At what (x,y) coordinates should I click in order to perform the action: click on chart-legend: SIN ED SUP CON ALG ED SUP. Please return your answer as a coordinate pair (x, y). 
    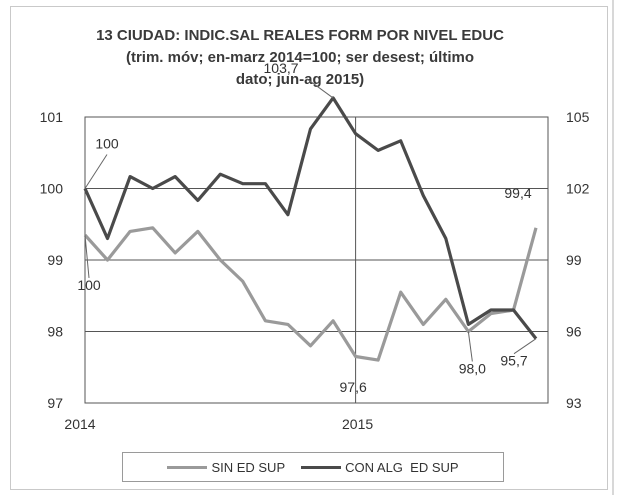
    Looking at the image, I should click on (313, 467).